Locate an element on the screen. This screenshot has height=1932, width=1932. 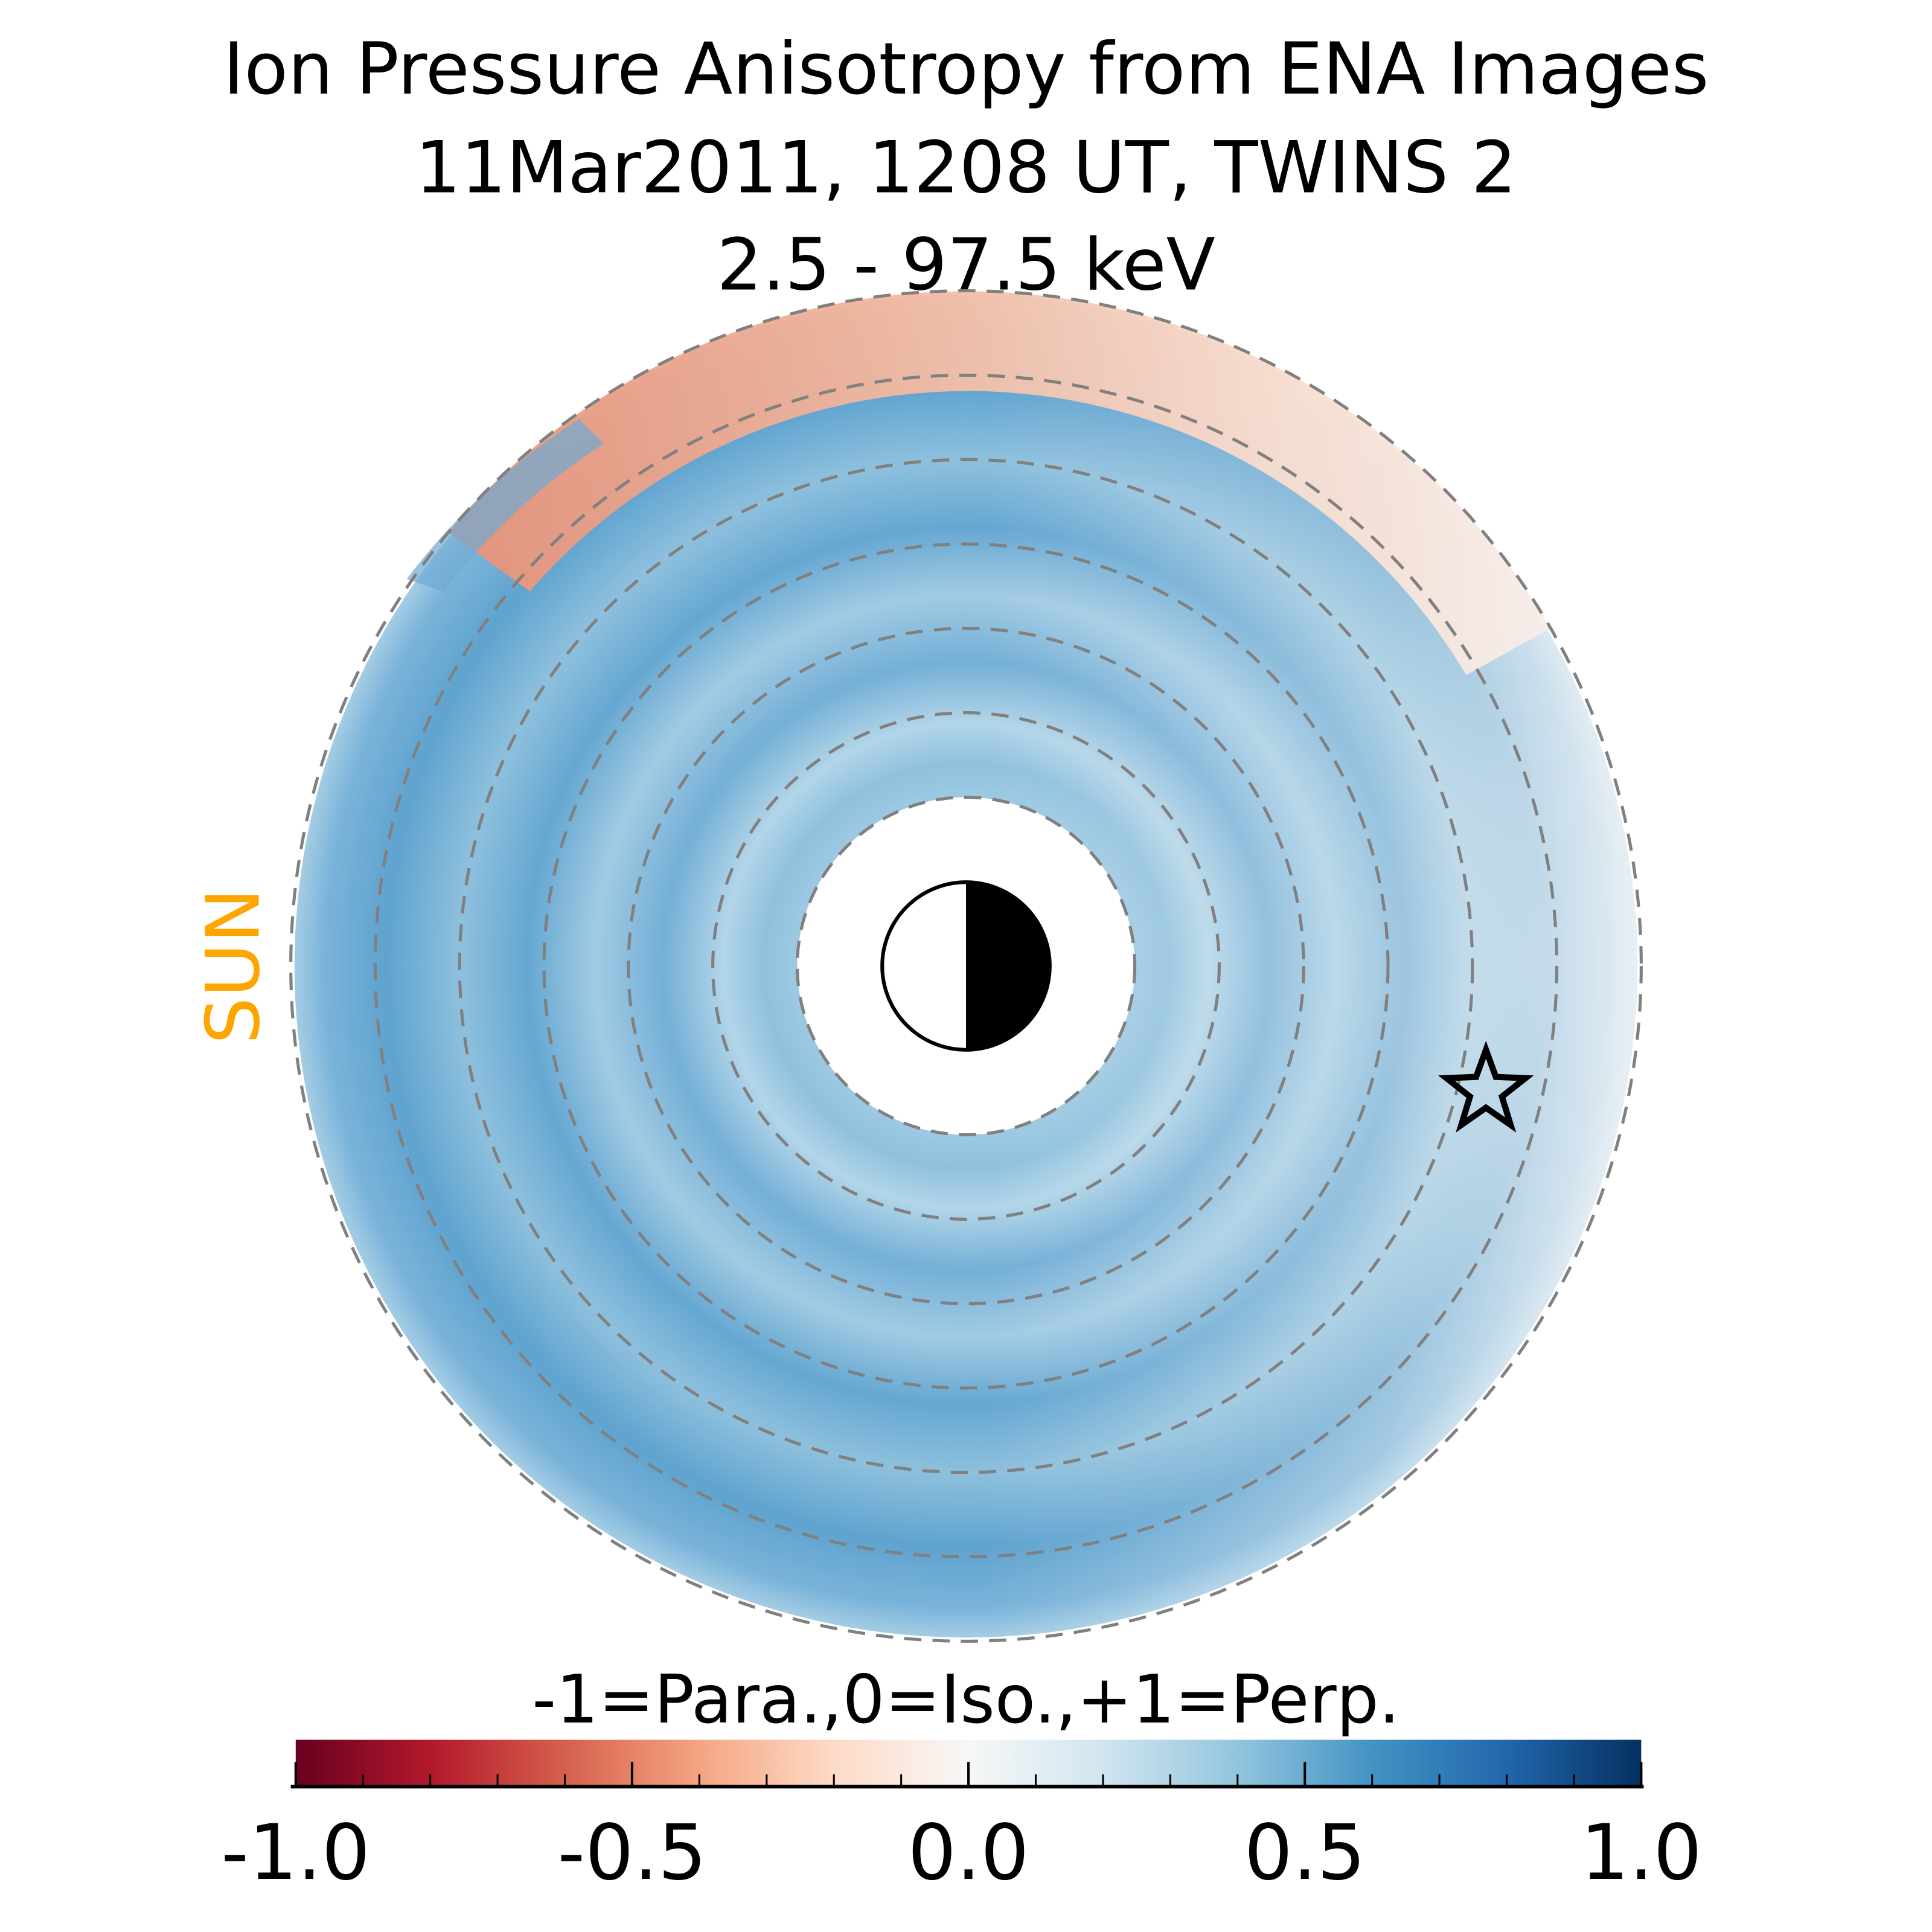
earth-icon is located at coordinates (966, 966).